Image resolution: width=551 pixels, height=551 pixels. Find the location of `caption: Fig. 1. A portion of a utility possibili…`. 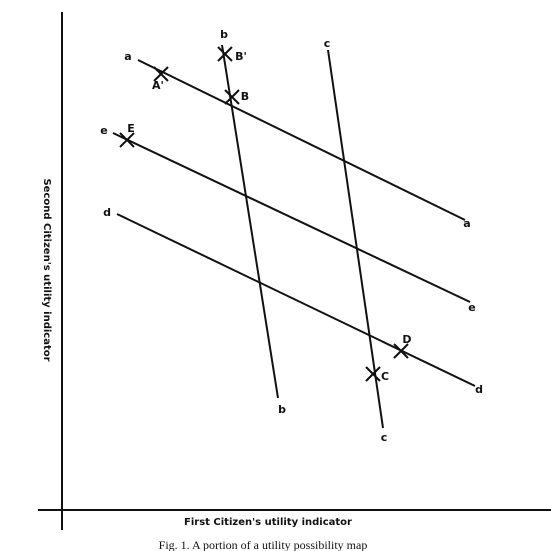

caption: Fig. 1. A portion of a utility possibili… is located at coordinates (263, 544).